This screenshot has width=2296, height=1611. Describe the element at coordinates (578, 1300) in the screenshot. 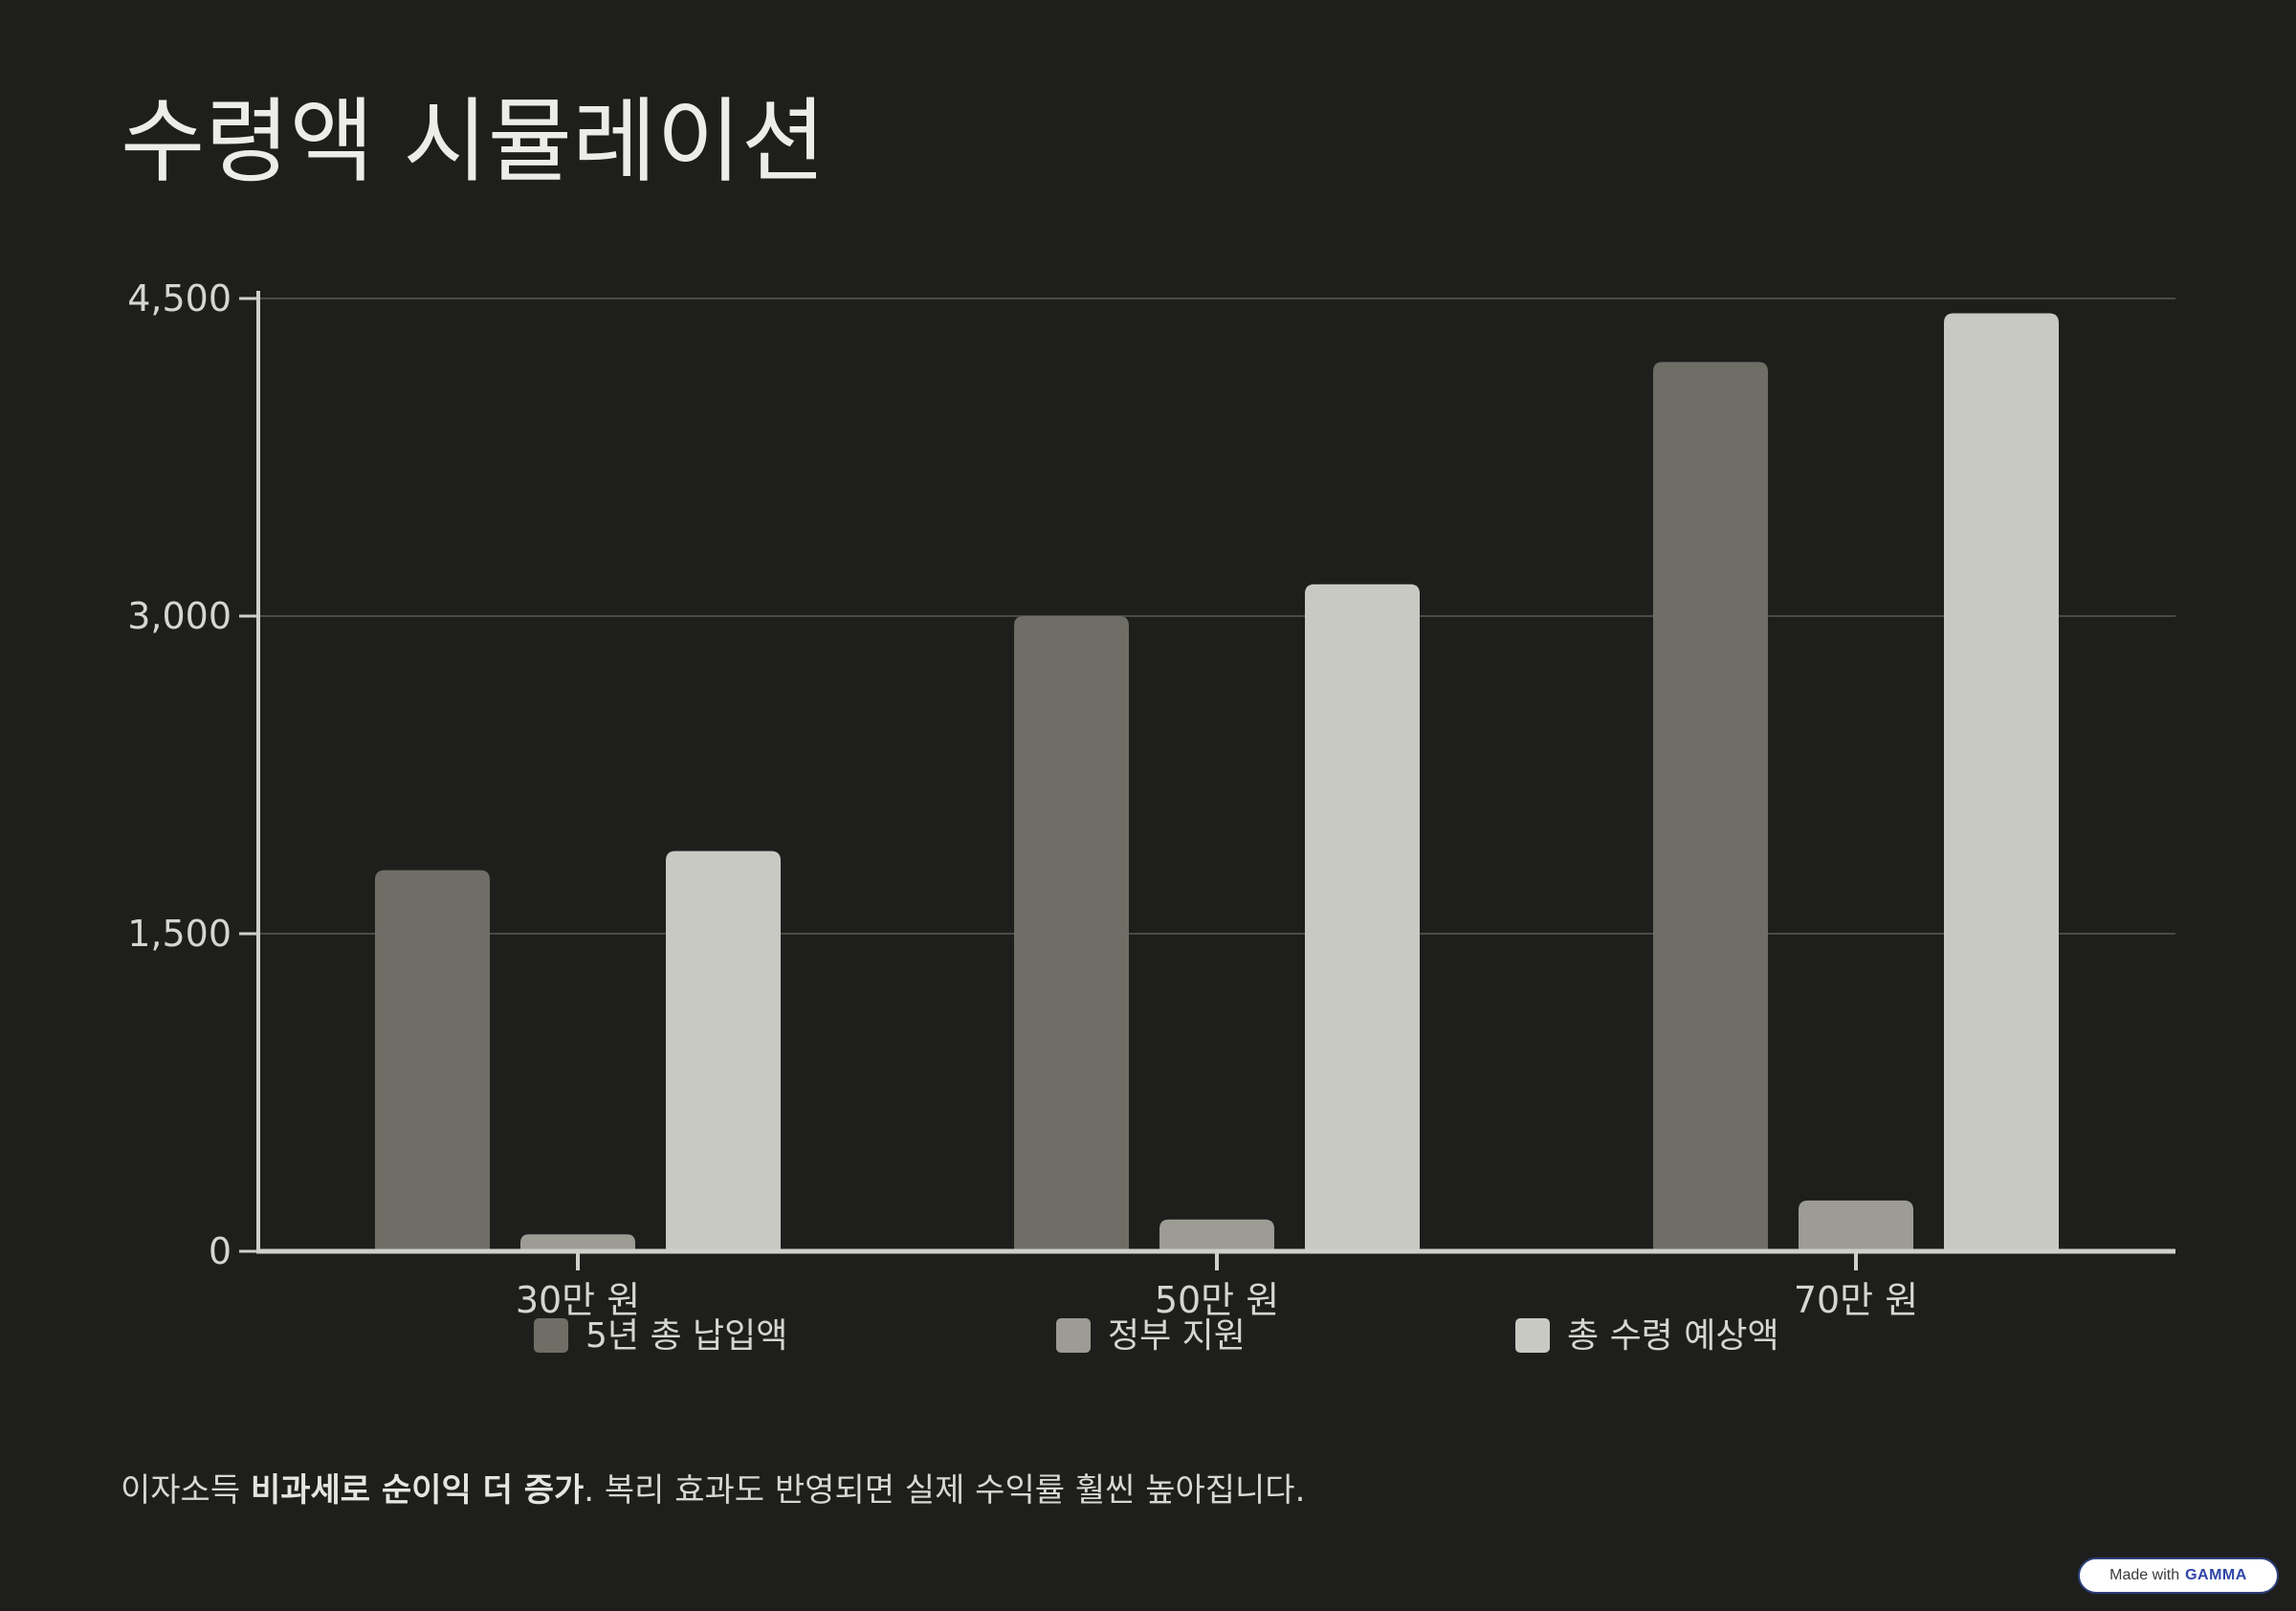

I see `x-tick-label: 30만 원` at that location.